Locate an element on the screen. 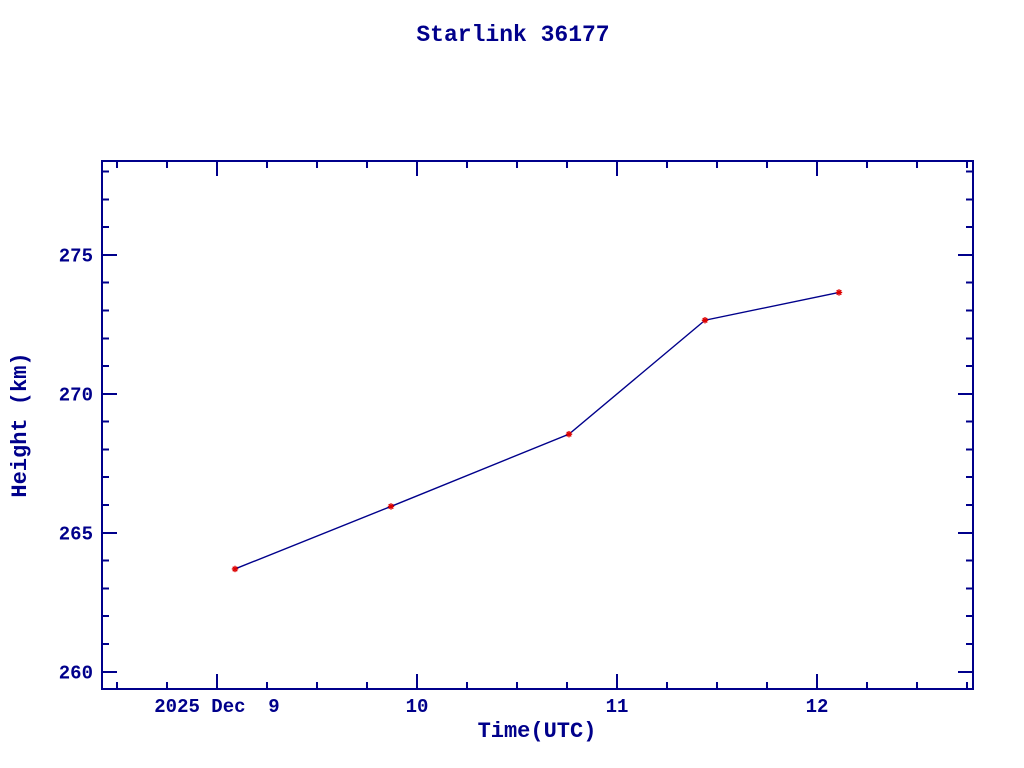 The height and width of the screenshot is (768, 1024). x-axis-label: Time(UTC) is located at coordinates (537, 731).